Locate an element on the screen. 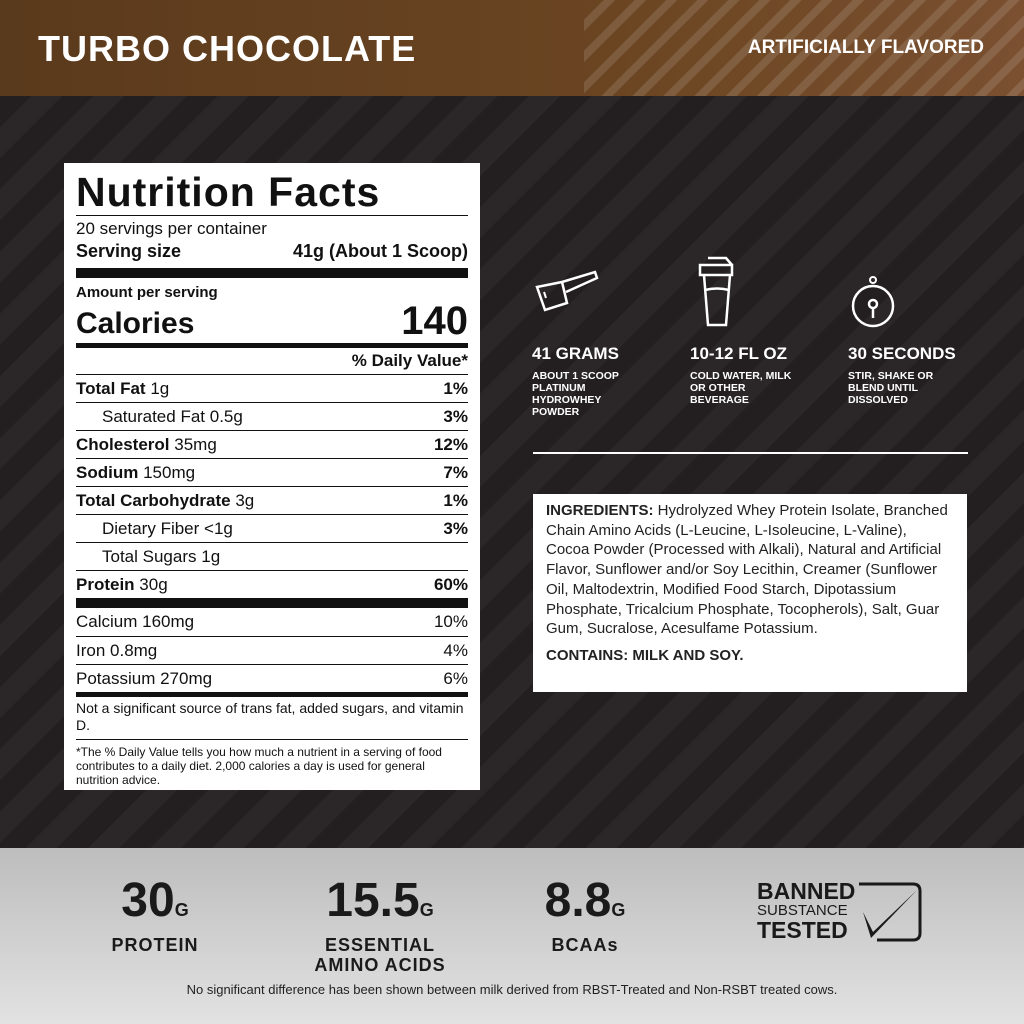 Image resolution: width=1024 pixels, height=1024 pixels. checkmark-icon is located at coordinates (890, 912).